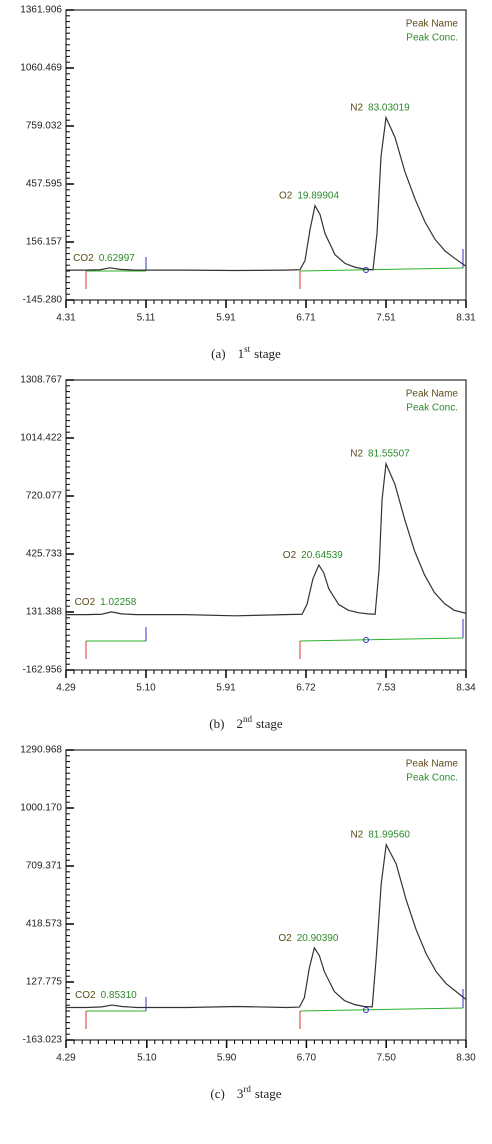 This screenshot has height=1144, width=492. I want to click on caption-label: (a), so click(218, 353).